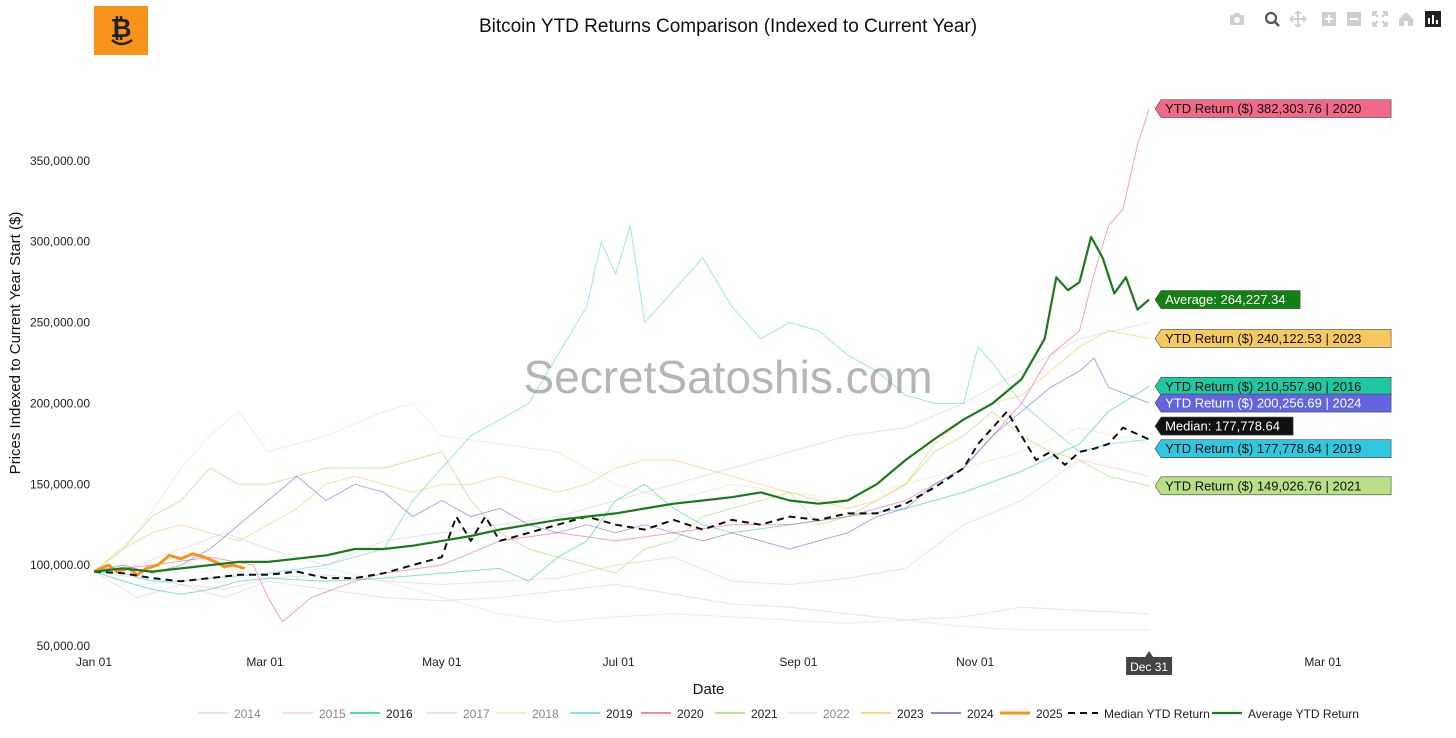 Image resolution: width=1456 pixels, height=738 pixels. What do you see at coordinates (1329, 19) in the screenshot?
I see `zoom-in-icon` at bounding box center [1329, 19].